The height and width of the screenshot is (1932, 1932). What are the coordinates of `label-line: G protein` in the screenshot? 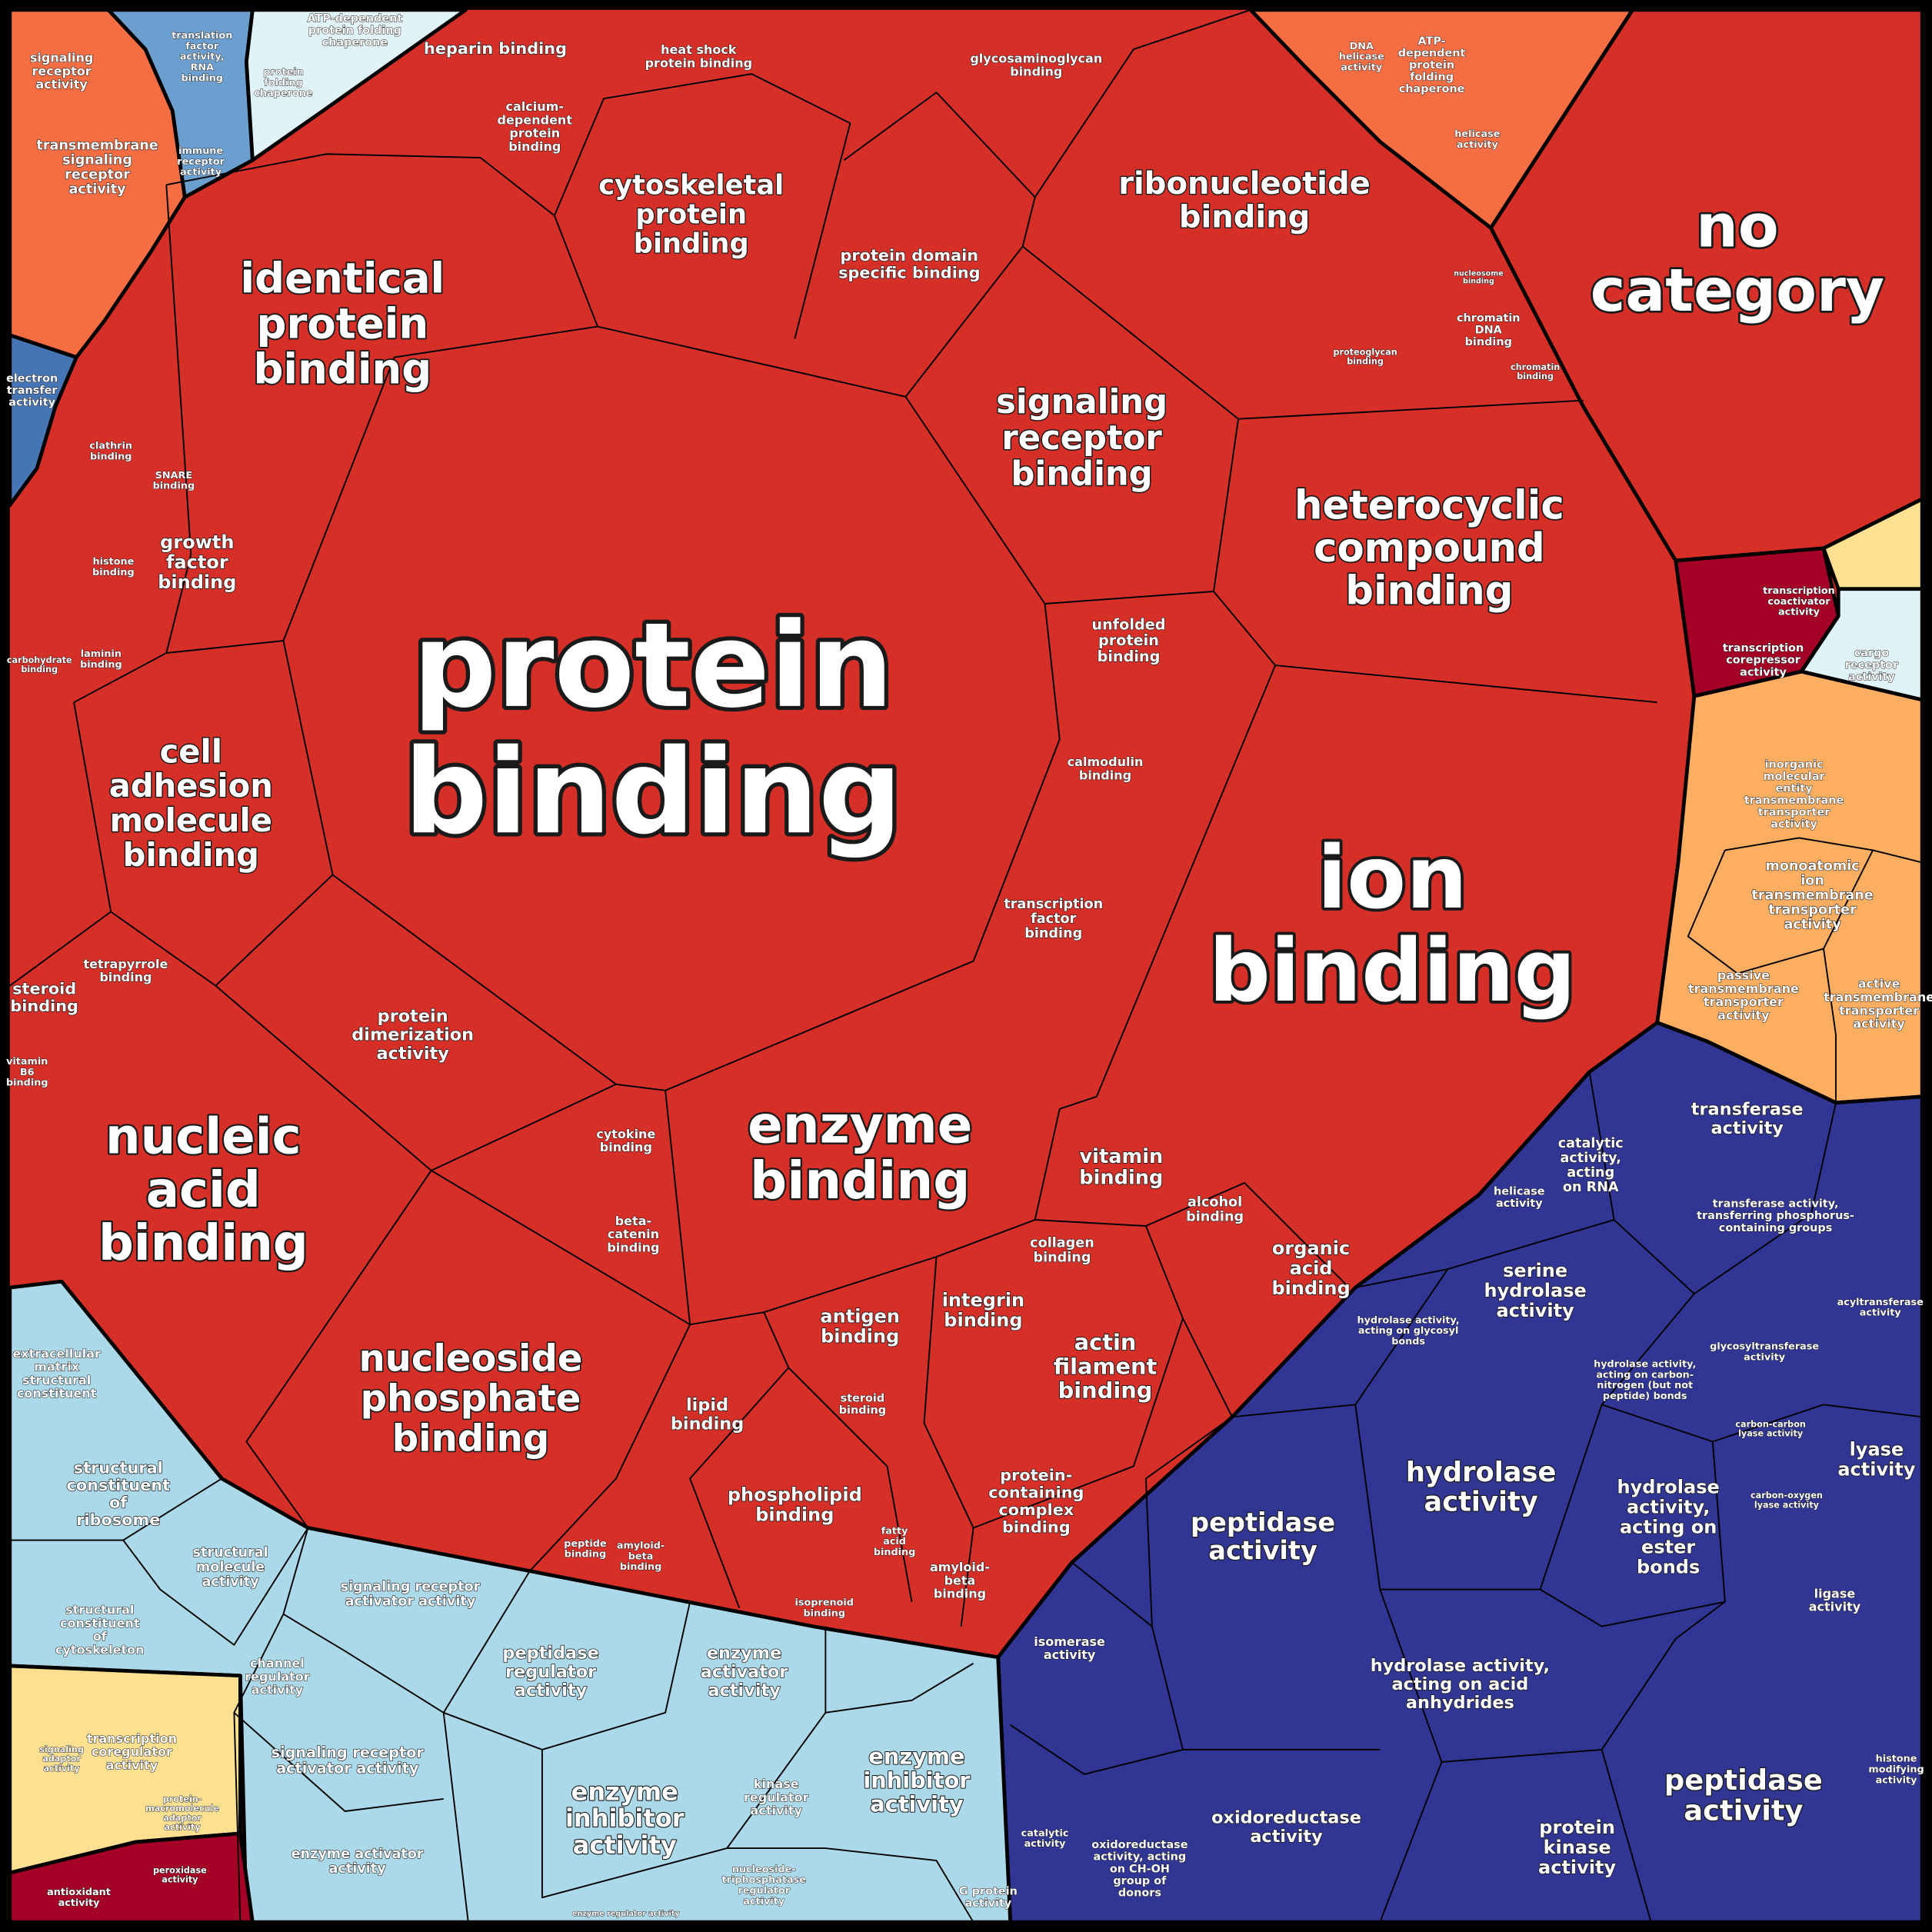 It's located at (988, 1891).